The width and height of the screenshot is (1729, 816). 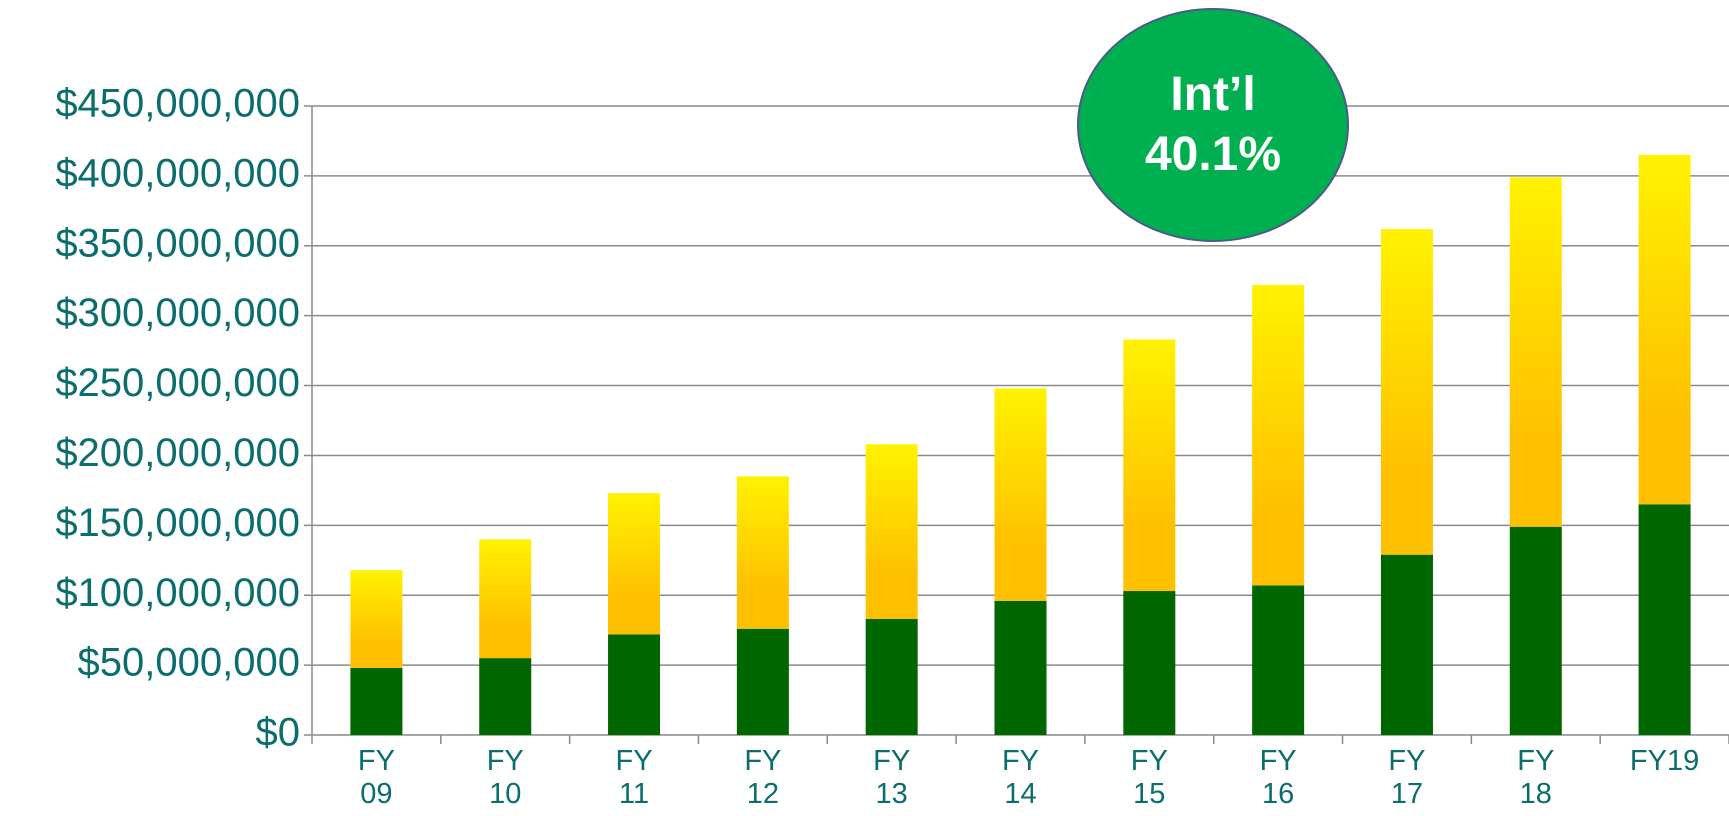 I want to click on x-tick-label: FY 13, so click(x=892, y=778).